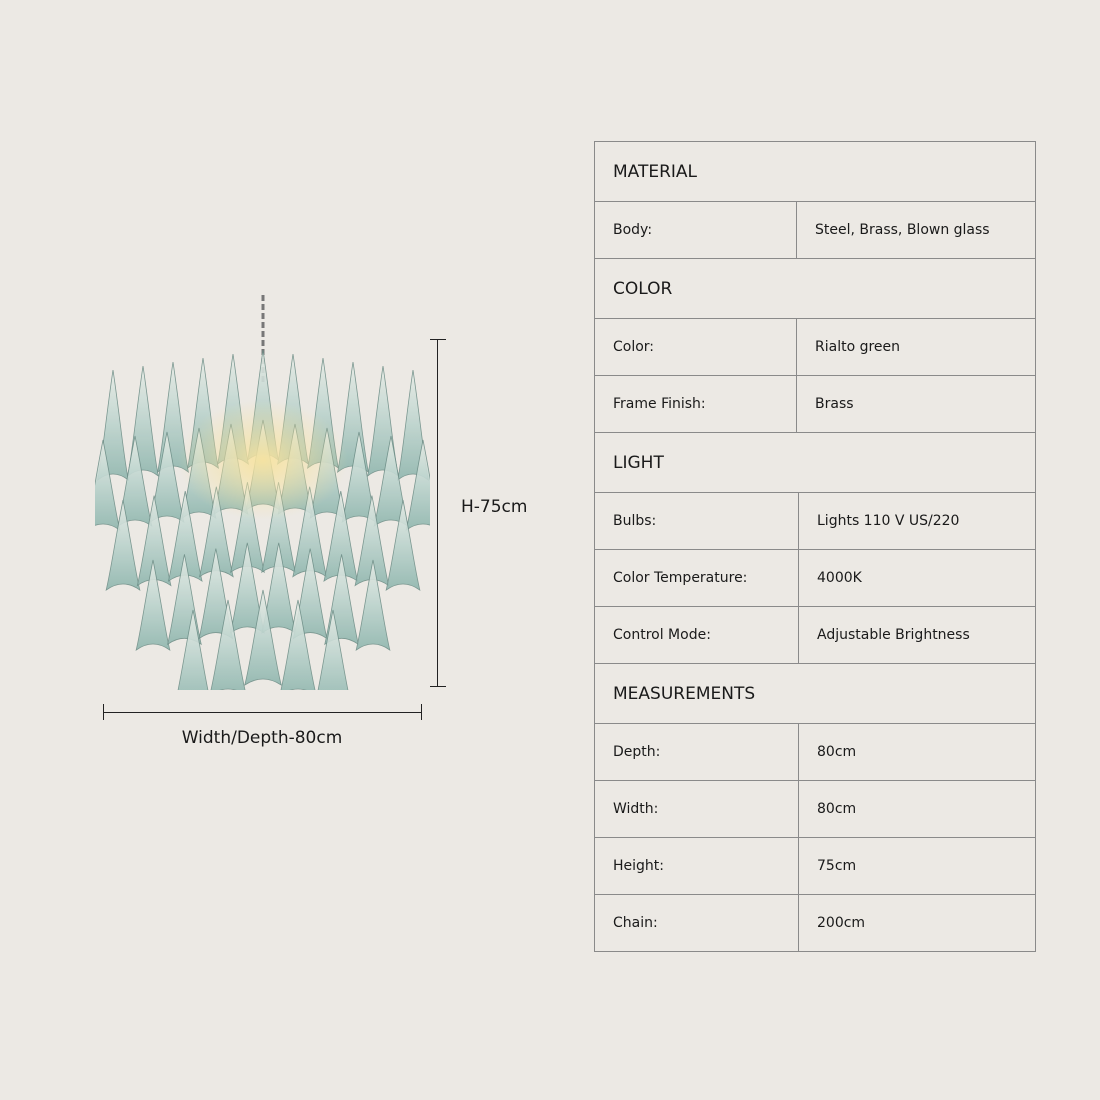 This screenshot has width=1100, height=1100. I want to click on spec-value: 200cm, so click(841, 923).